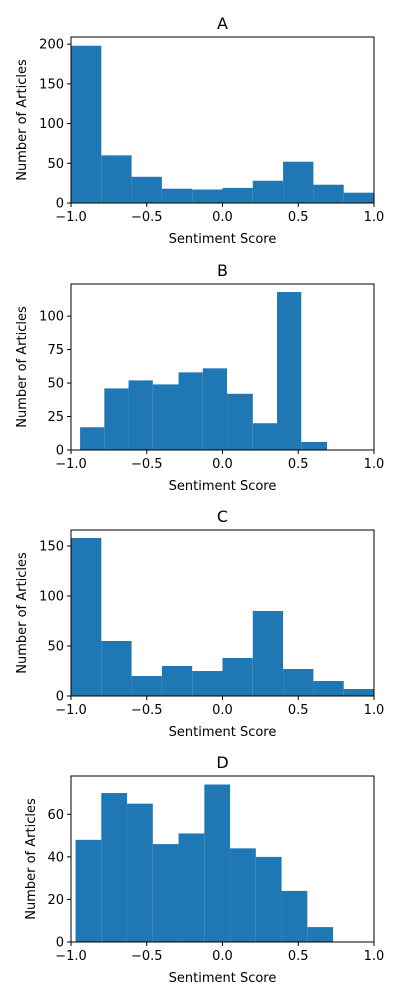 Image resolution: width=400 pixels, height=1000 pixels. What do you see at coordinates (222, 516) in the screenshot?
I see `subplot-title: C` at bounding box center [222, 516].